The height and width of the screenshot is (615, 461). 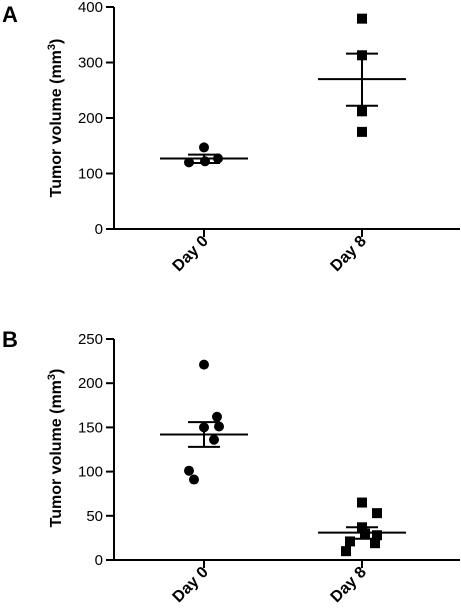 What do you see at coordinates (55, 448) in the screenshot?
I see `panel-b-y-axis-title: Tumor volume (mm3)` at bounding box center [55, 448].